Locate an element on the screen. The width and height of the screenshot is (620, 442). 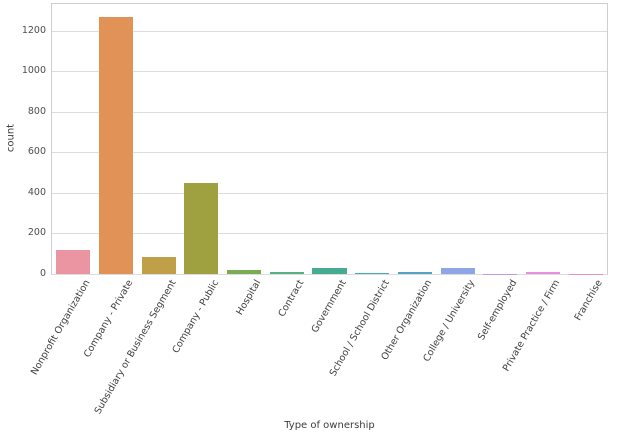
bar-private-practice-firm is located at coordinates (543, 273).